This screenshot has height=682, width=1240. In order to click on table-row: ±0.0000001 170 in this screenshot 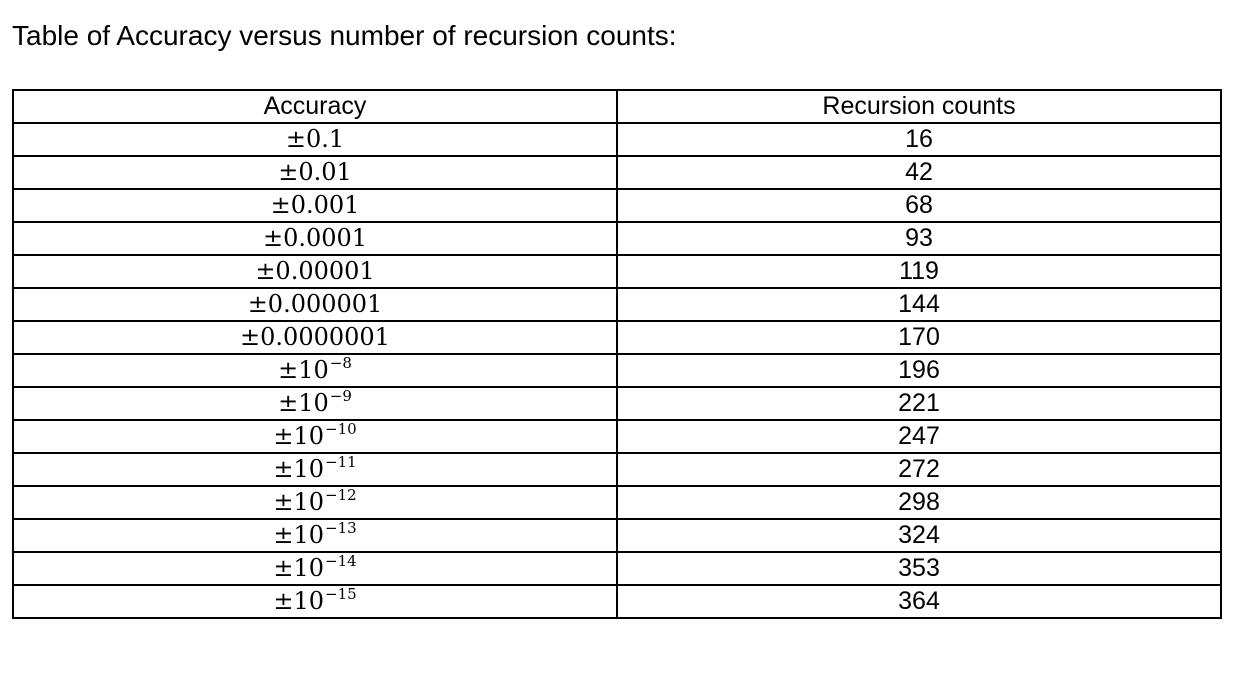, I will do `click(617, 337)`.